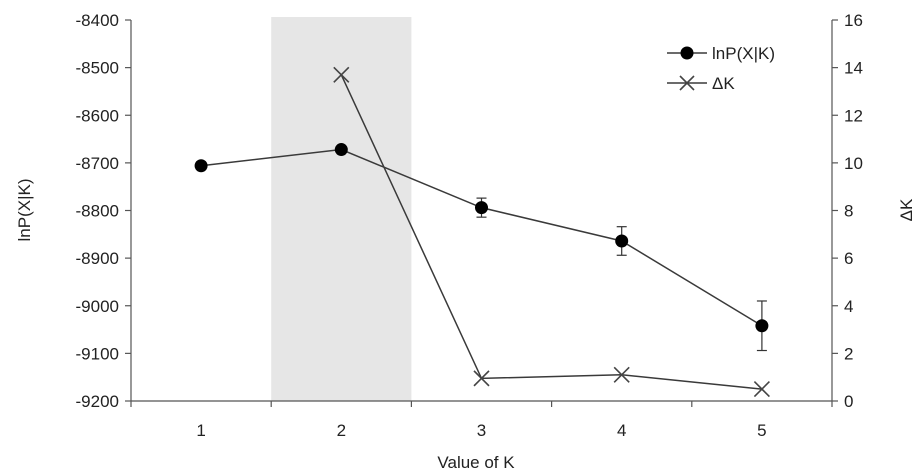  Describe the element at coordinates (97, 115) in the screenshot. I see `y-left-tick-label: -8600` at that location.